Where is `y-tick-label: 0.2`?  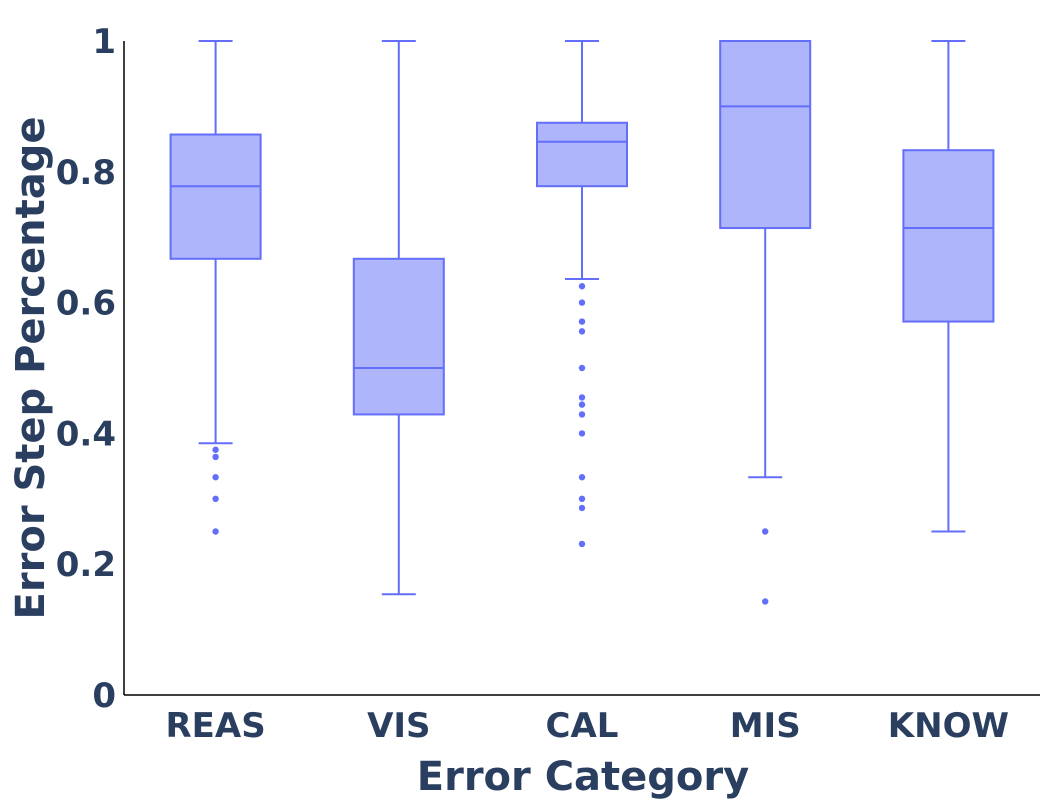
y-tick-label: 0.2 is located at coordinates (86, 565).